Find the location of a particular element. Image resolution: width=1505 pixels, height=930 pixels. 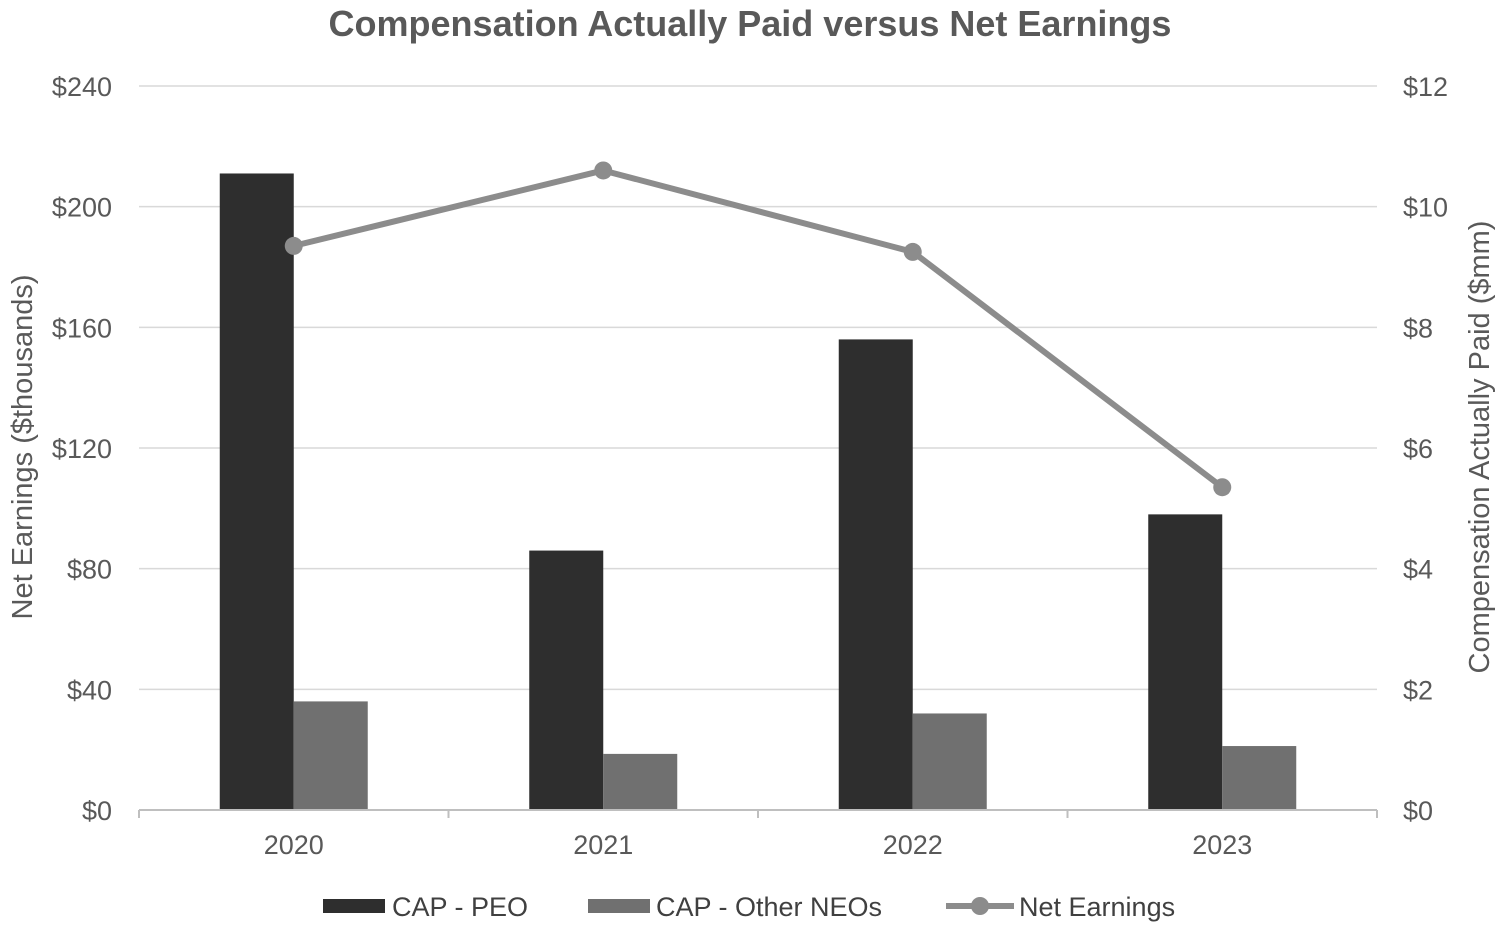

left-tick-label: $240 is located at coordinates (82, 87).